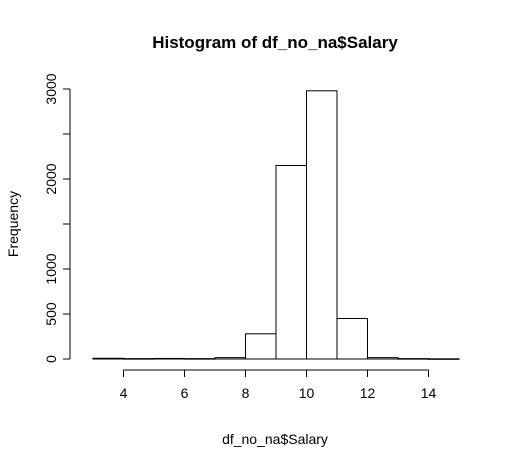 The image size is (514, 468). What do you see at coordinates (51, 359) in the screenshot?
I see `y-tick-label: 0` at bounding box center [51, 359].